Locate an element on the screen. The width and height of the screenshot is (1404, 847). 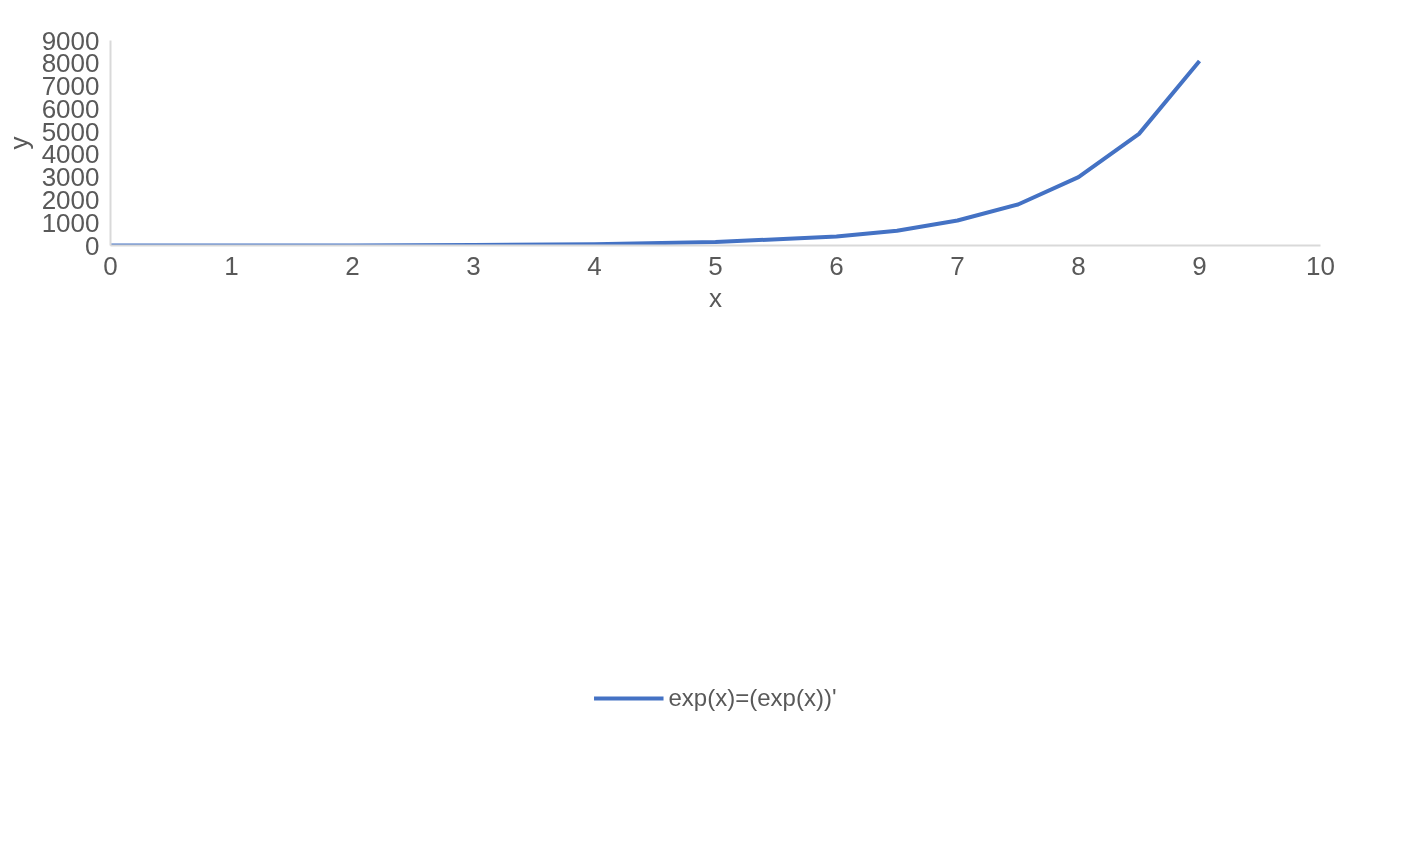
y-axis-title: y is located at coordinates (18, 143).